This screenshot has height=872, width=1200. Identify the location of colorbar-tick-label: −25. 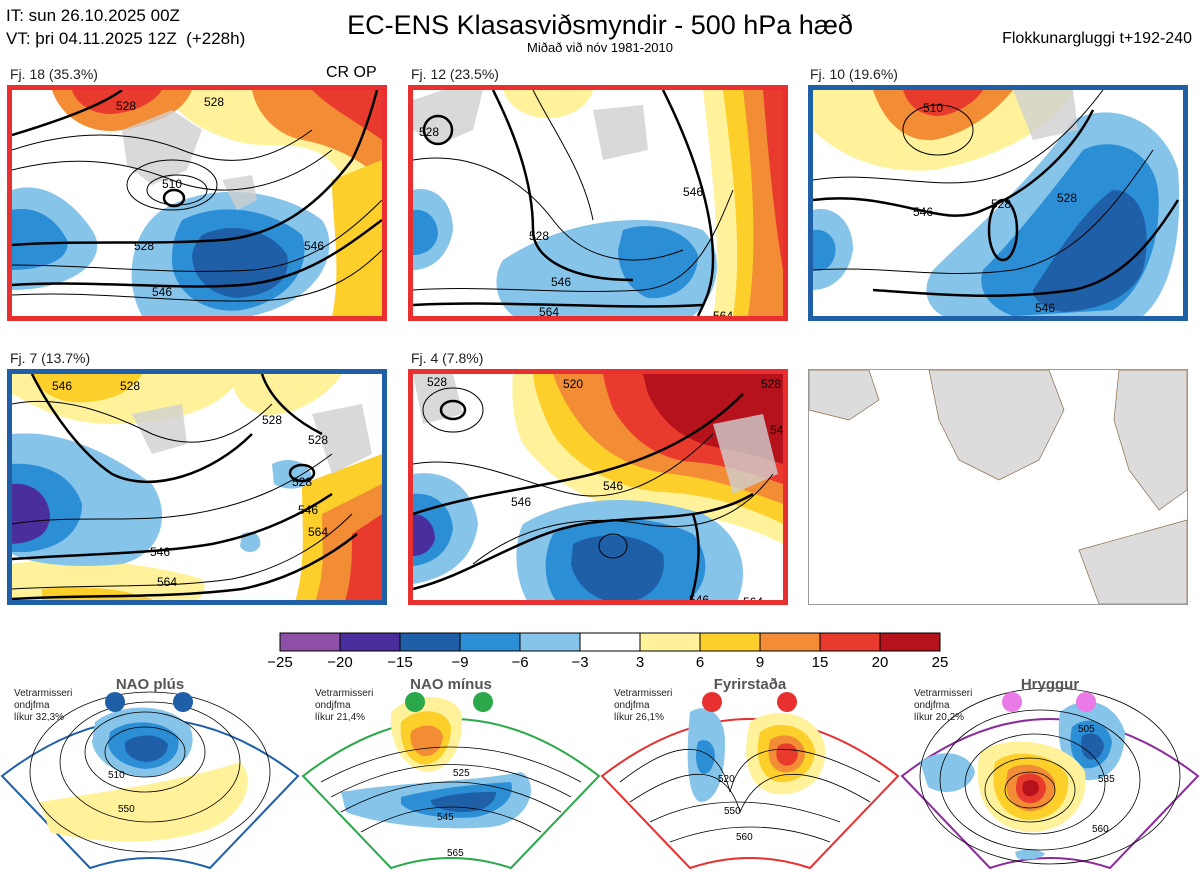
(280, 662).